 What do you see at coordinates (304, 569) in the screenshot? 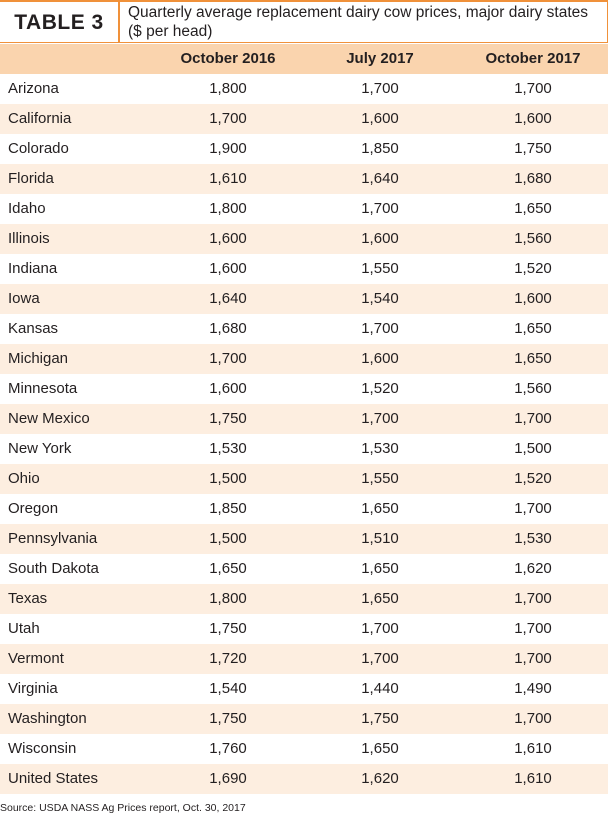
I see `table-row: South Dakota 1,650 1,650 1,620` at bounding box center [304, 569].